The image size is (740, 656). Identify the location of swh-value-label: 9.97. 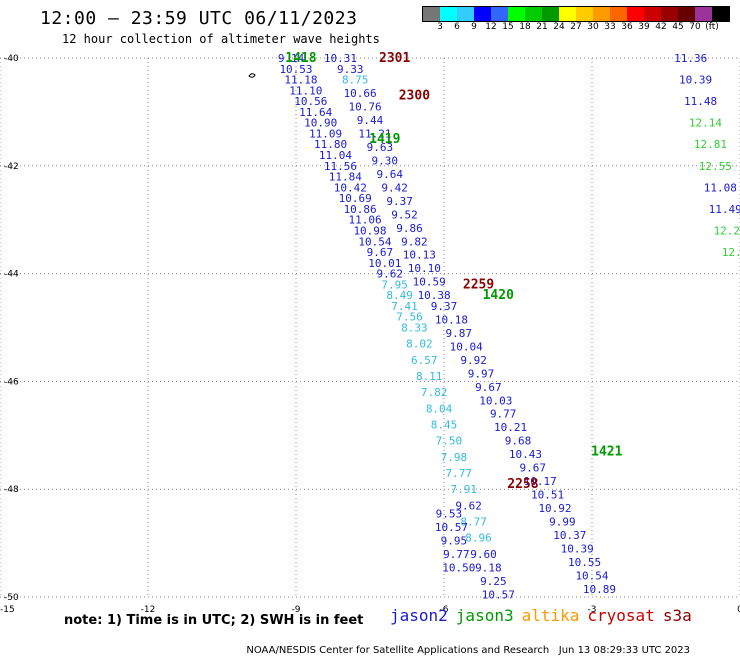
(481, 373).